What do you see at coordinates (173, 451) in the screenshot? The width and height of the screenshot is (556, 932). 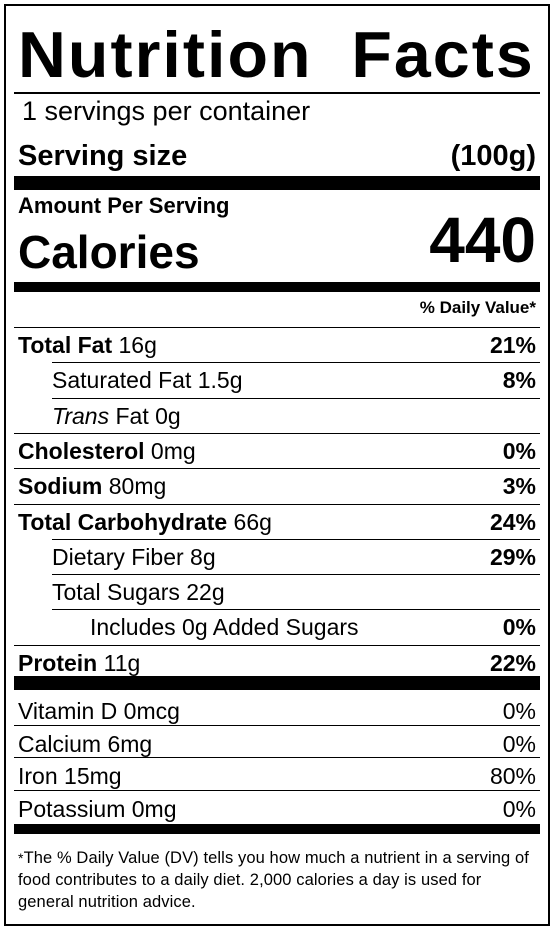 I see `nutrient-amount: 0mg` at bounding box center [173, 451].